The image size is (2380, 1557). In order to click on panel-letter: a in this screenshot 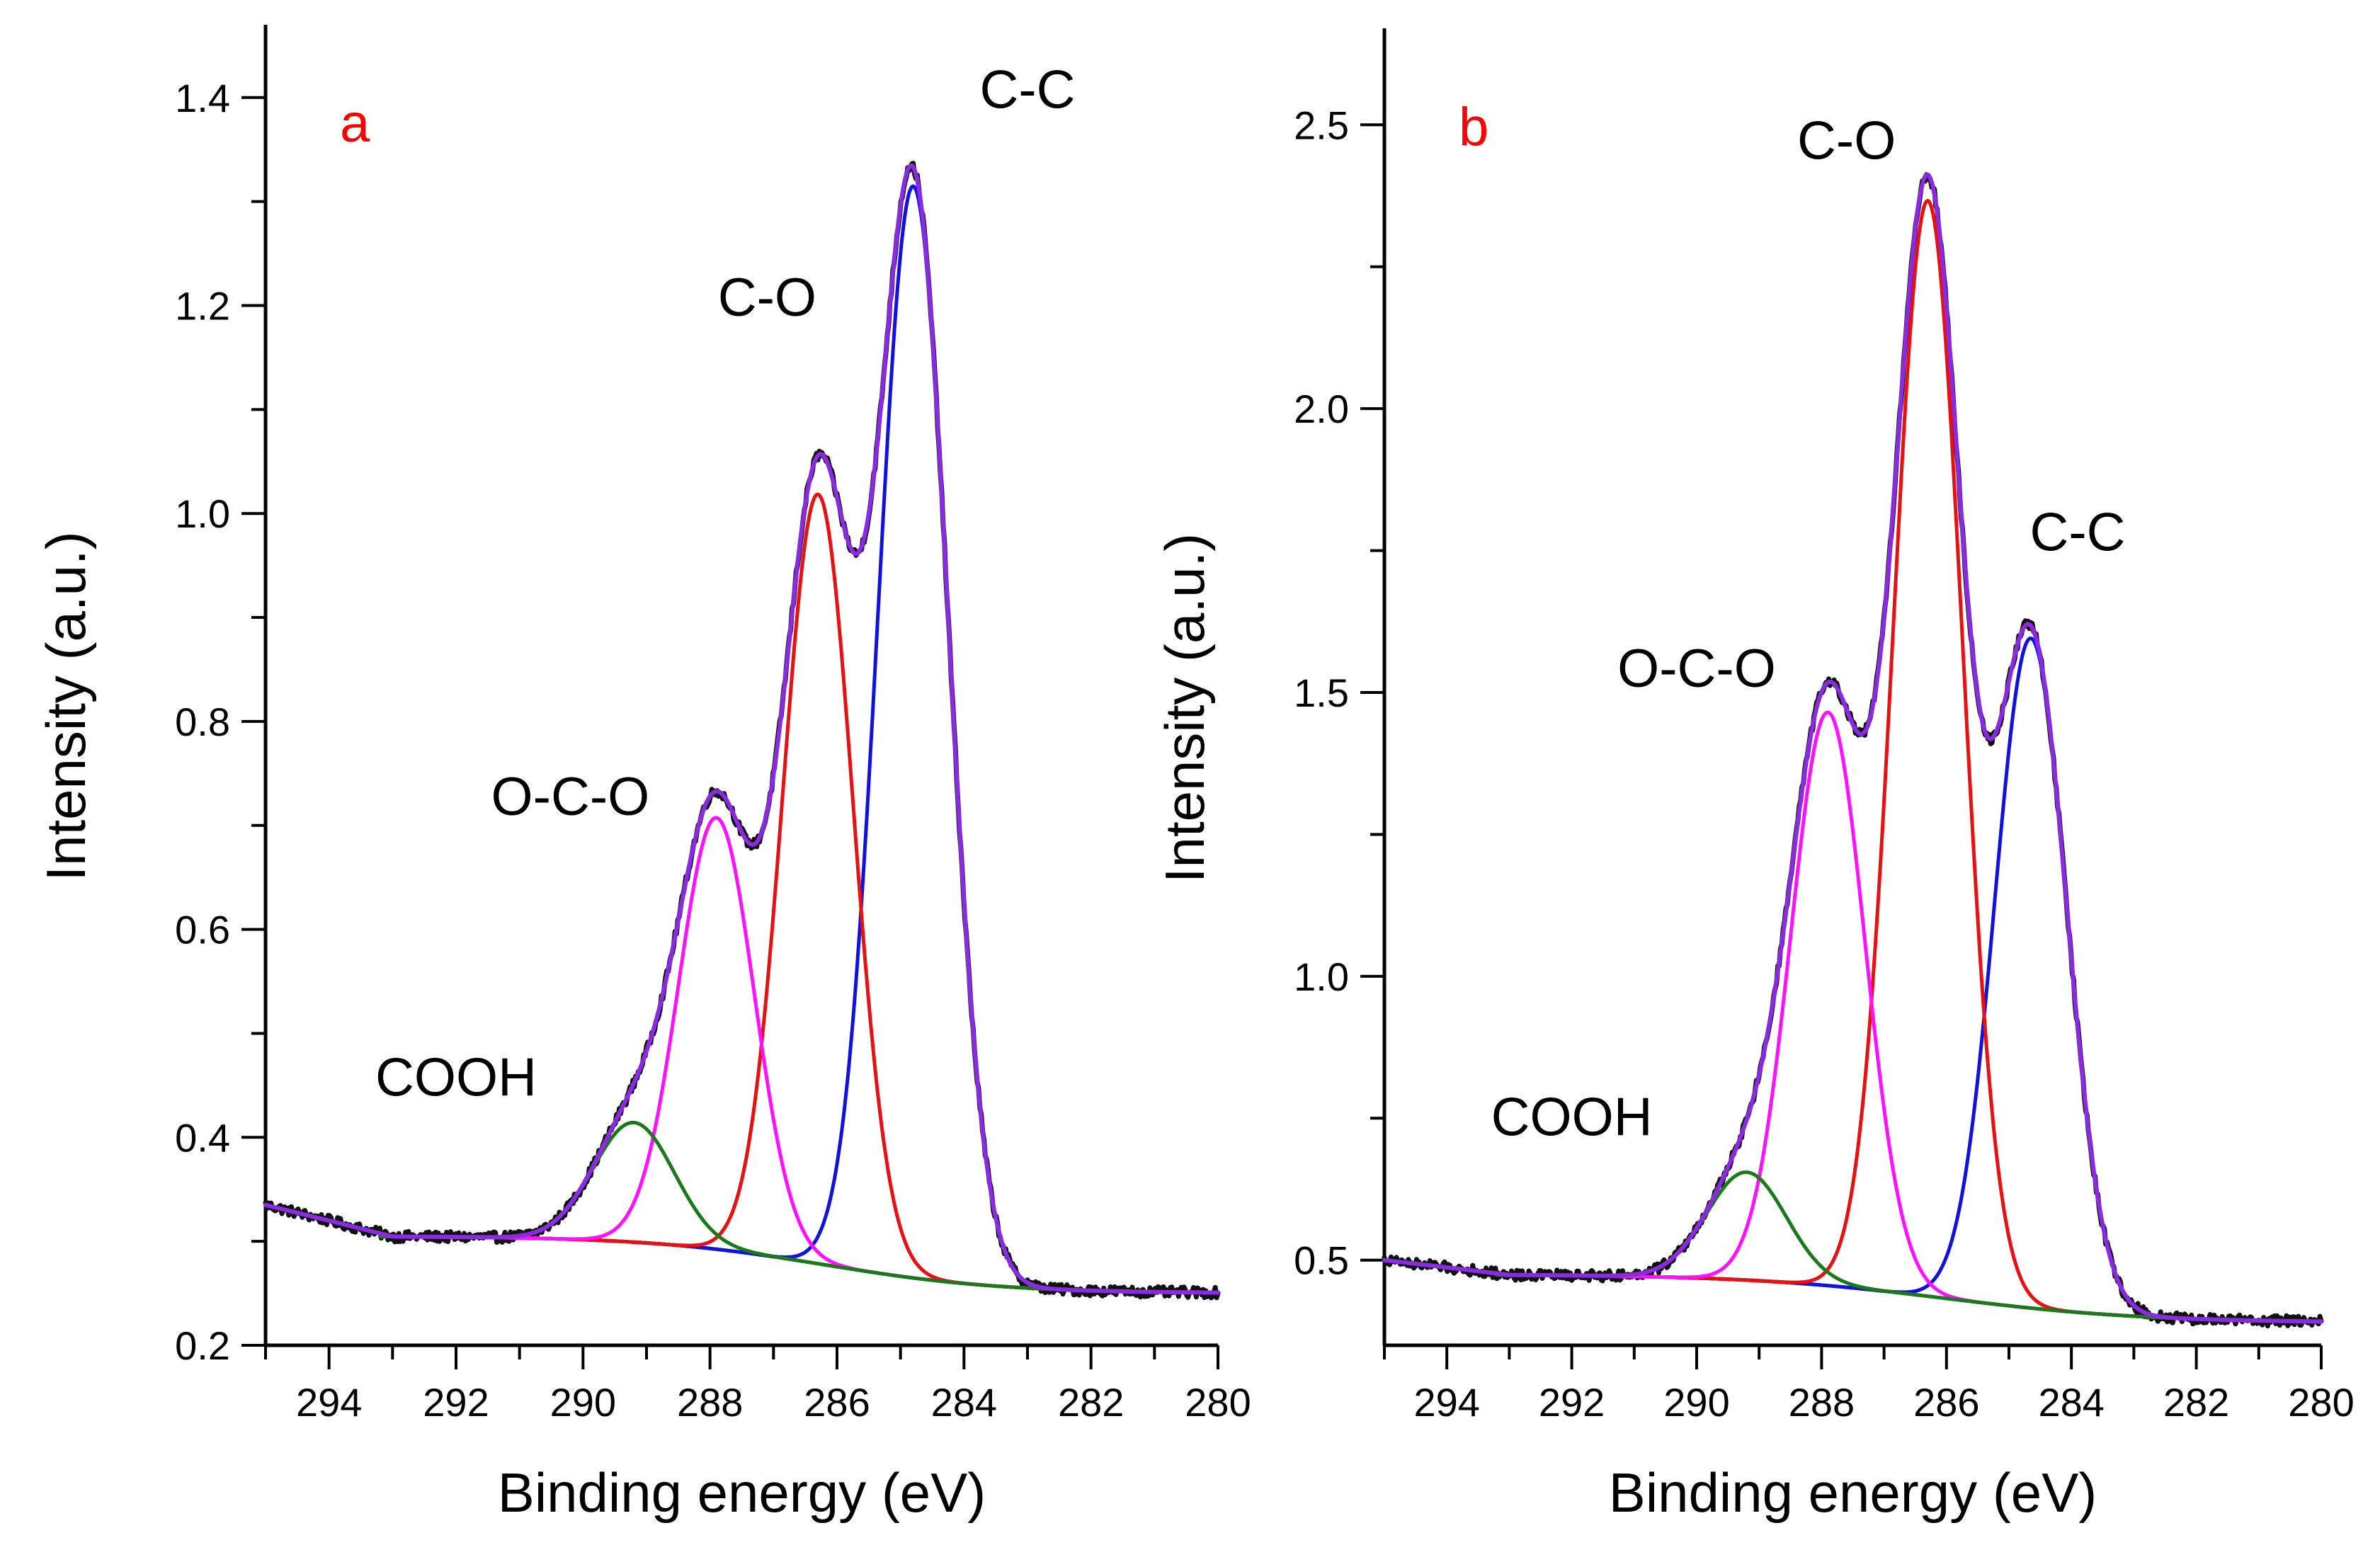, I will do `click(355, 123)`.